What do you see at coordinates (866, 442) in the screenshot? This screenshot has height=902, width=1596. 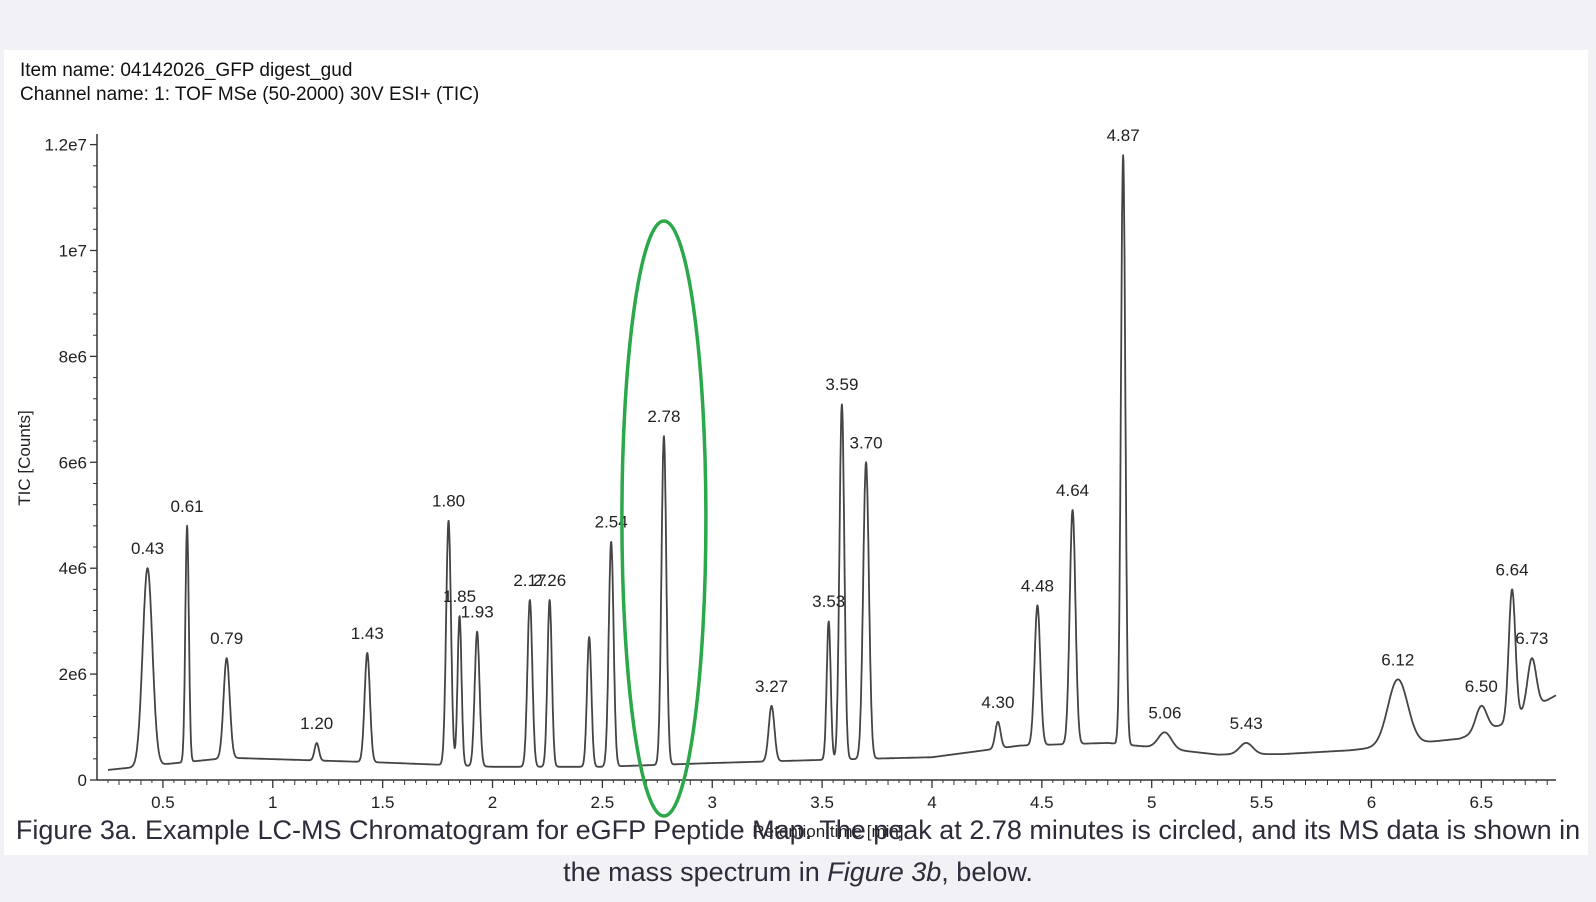 I see `peak-label: 3.70` at bounding box center [866, 442].